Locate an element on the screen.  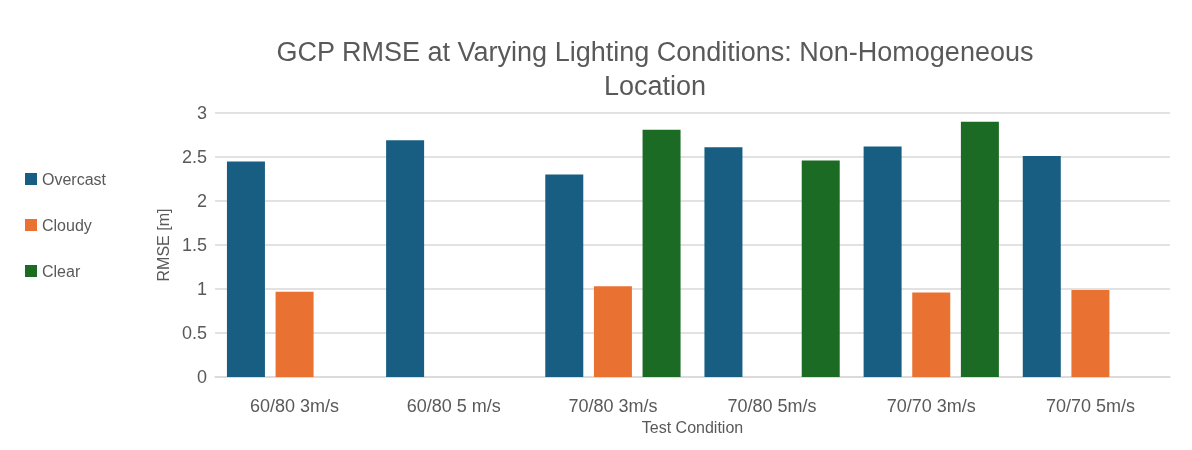
y-tick-label: 1 is located at coordinates (201, 289).